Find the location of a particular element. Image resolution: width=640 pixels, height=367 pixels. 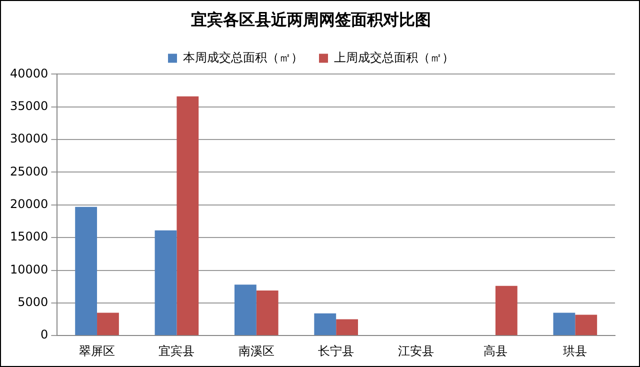

y-tick-label: 35000 is located at coordinates (29, 106).